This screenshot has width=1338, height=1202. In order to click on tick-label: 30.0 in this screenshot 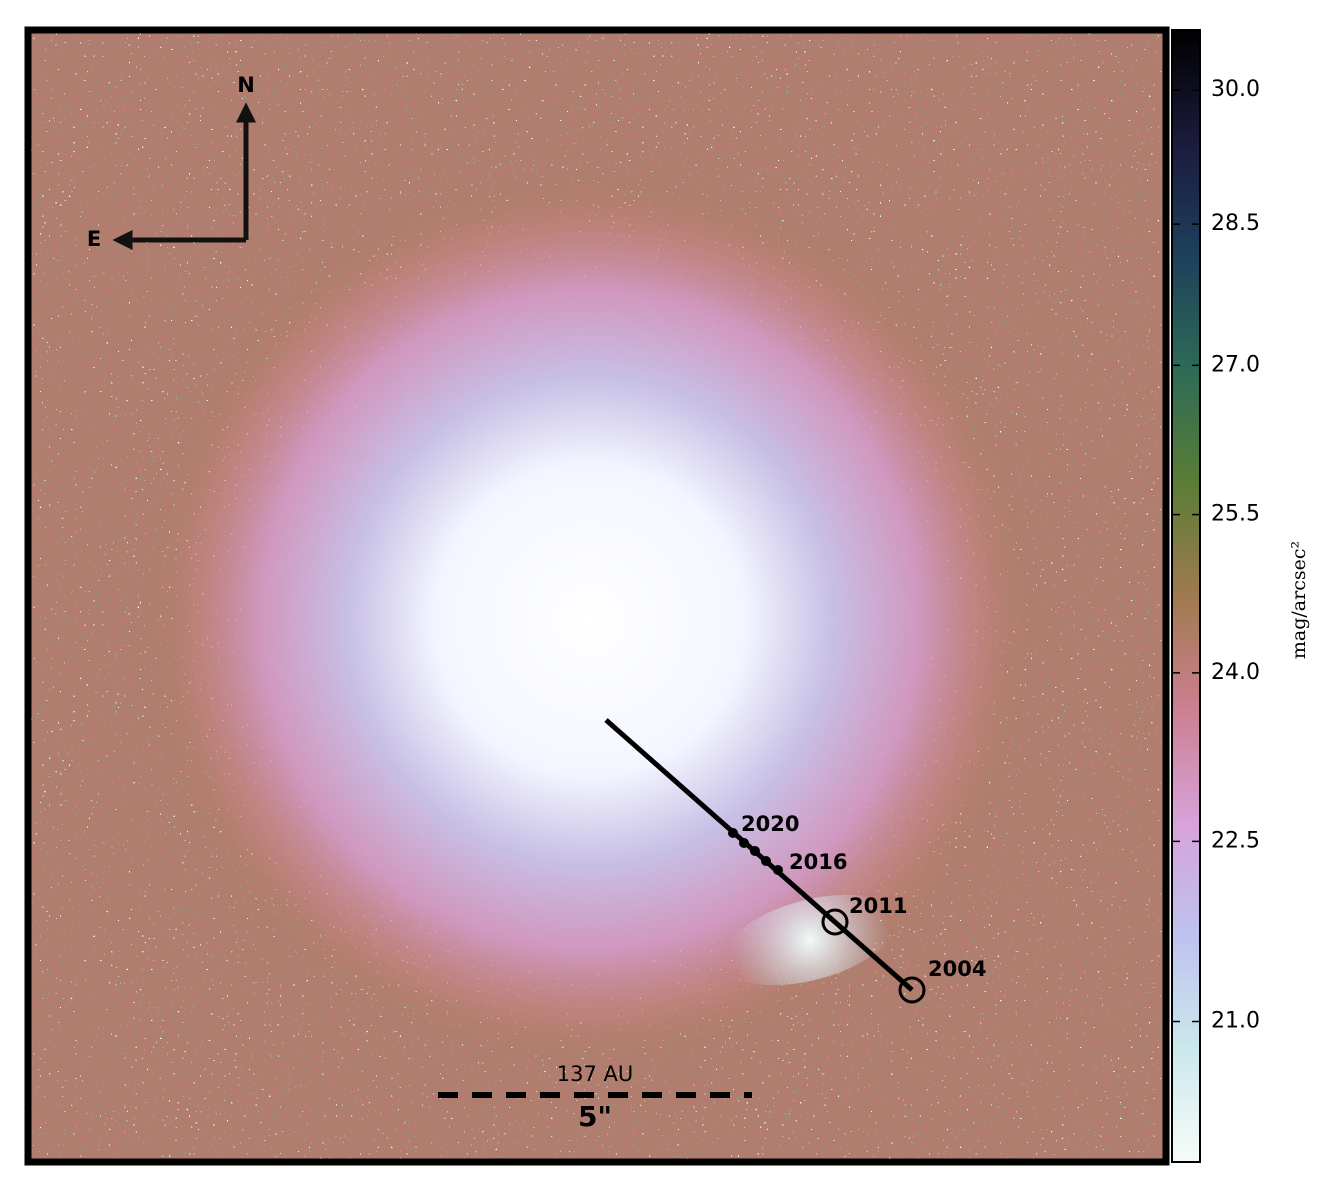, I will do `click(1235, 89)`.